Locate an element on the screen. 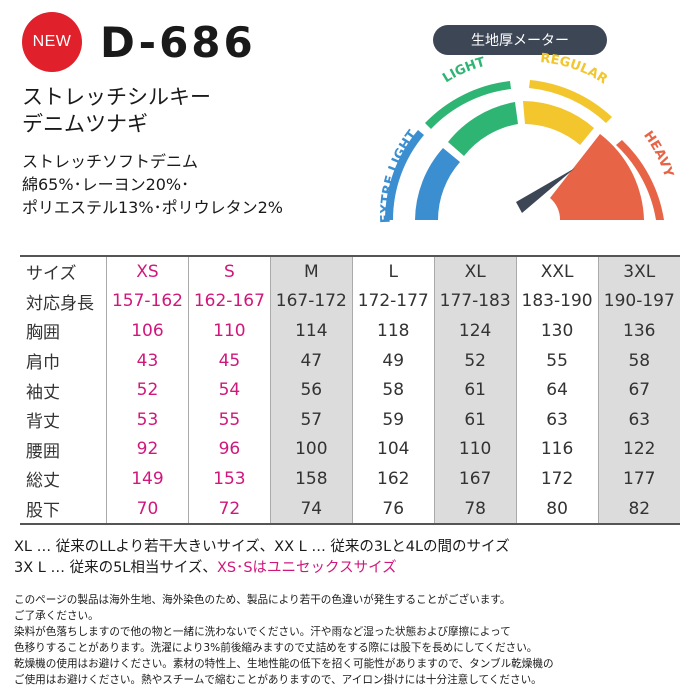  table-cell: 162-167 is located at coordinates (229, 301).